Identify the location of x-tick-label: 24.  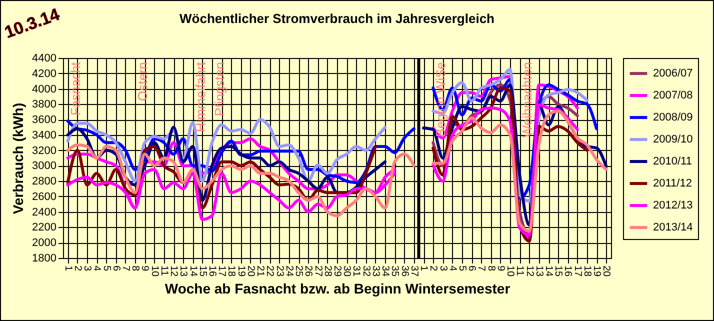
(288, 272).